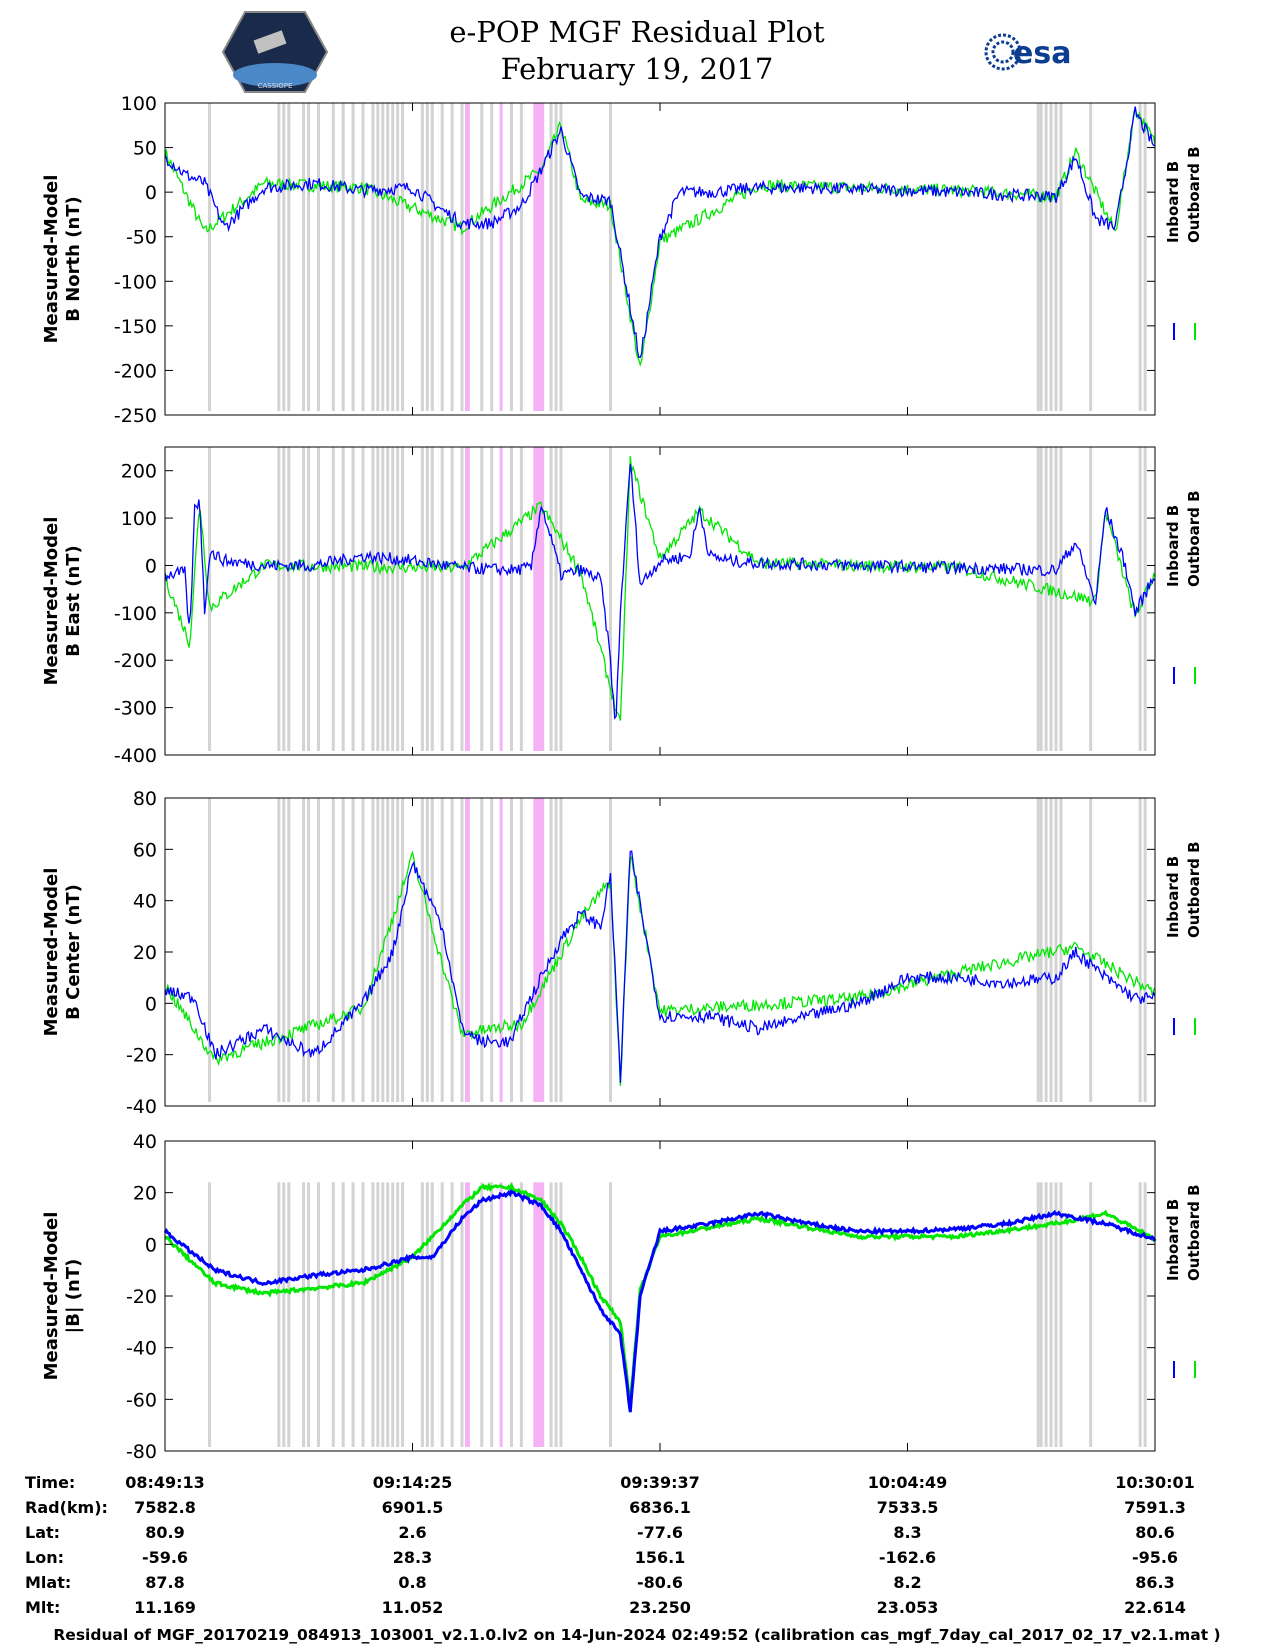  I want to click on y-axis-label-line: B Center (nT), so click(73, 952).